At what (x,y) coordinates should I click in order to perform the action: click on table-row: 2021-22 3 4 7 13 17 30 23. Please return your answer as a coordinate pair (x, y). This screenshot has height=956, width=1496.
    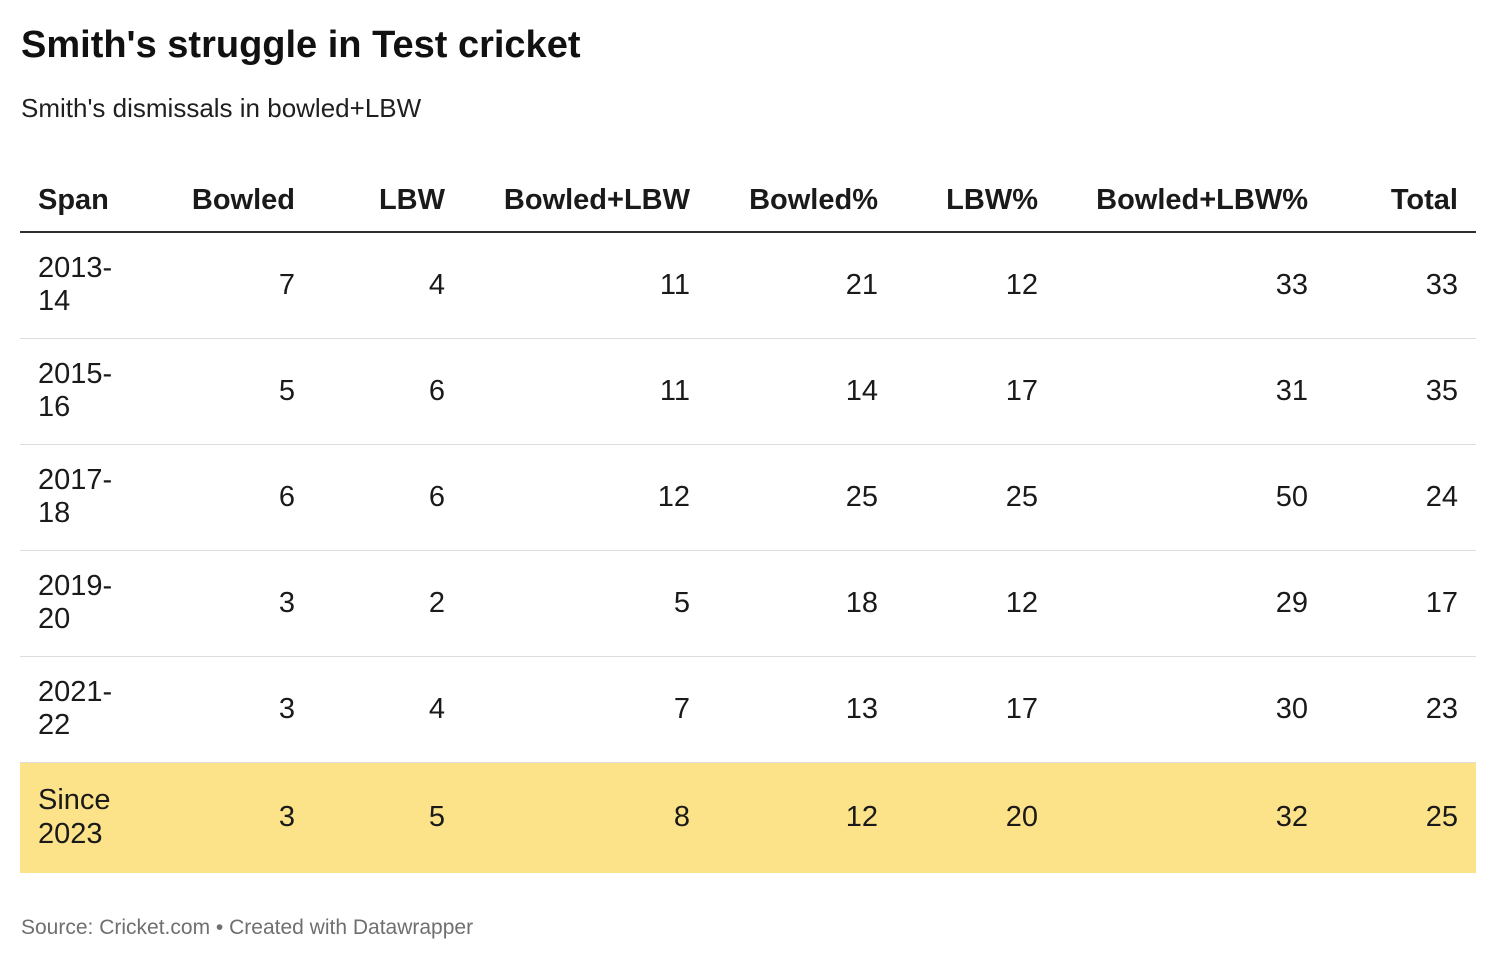
    Looking at the image, I should click on (748, 709).